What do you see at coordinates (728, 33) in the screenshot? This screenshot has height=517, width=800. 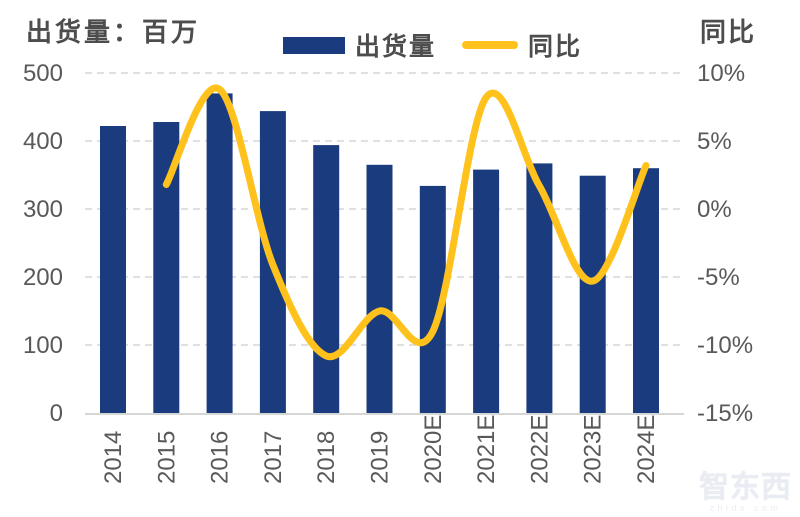 I see `right-axis-title: 同比` at bounding box center [728, 33].